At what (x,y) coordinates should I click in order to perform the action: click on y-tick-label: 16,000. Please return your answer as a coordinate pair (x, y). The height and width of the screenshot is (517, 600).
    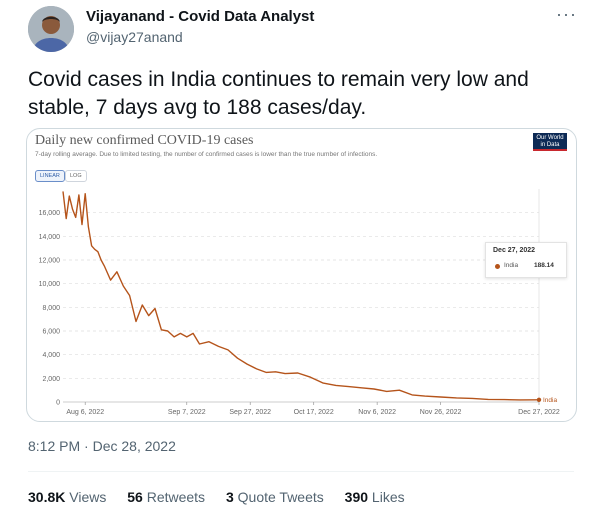
    Looking at the image, I should click on (50, 213).